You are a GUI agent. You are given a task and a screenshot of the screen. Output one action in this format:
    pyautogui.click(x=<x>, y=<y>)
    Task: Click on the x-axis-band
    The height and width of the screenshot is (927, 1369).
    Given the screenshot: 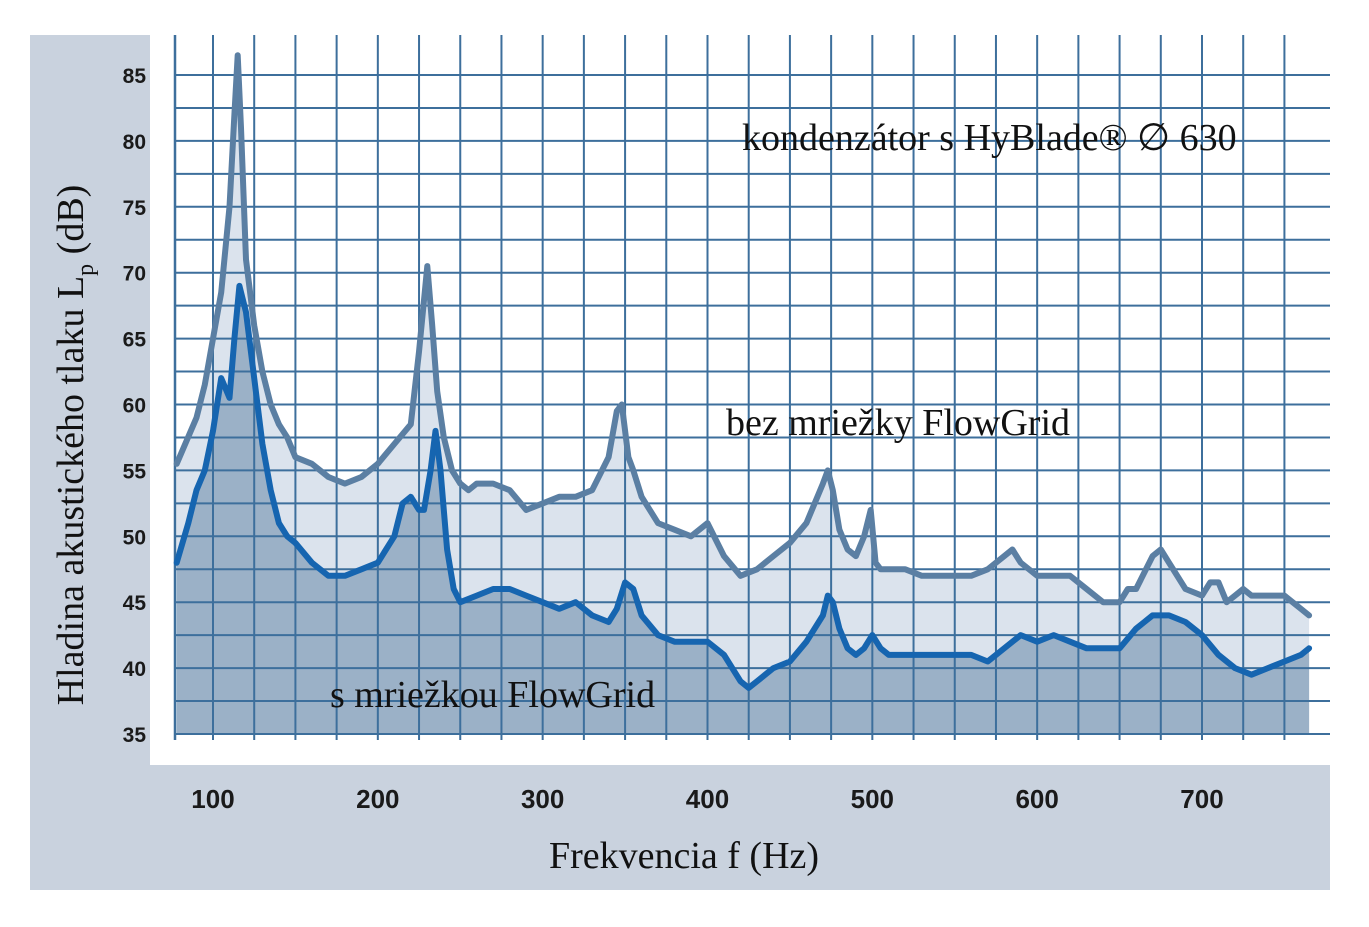 What is the action you would take?
    pyautogui.click(x=740, y=827)
    